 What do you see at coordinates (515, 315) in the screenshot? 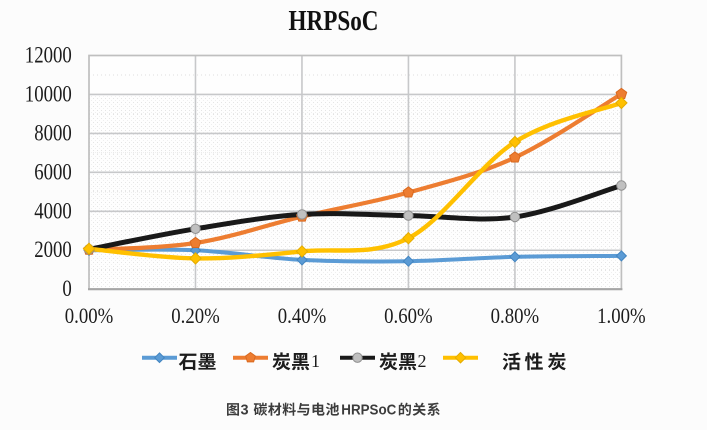
I see `svg-text: 0.80%` at bounding box center [515, 315].